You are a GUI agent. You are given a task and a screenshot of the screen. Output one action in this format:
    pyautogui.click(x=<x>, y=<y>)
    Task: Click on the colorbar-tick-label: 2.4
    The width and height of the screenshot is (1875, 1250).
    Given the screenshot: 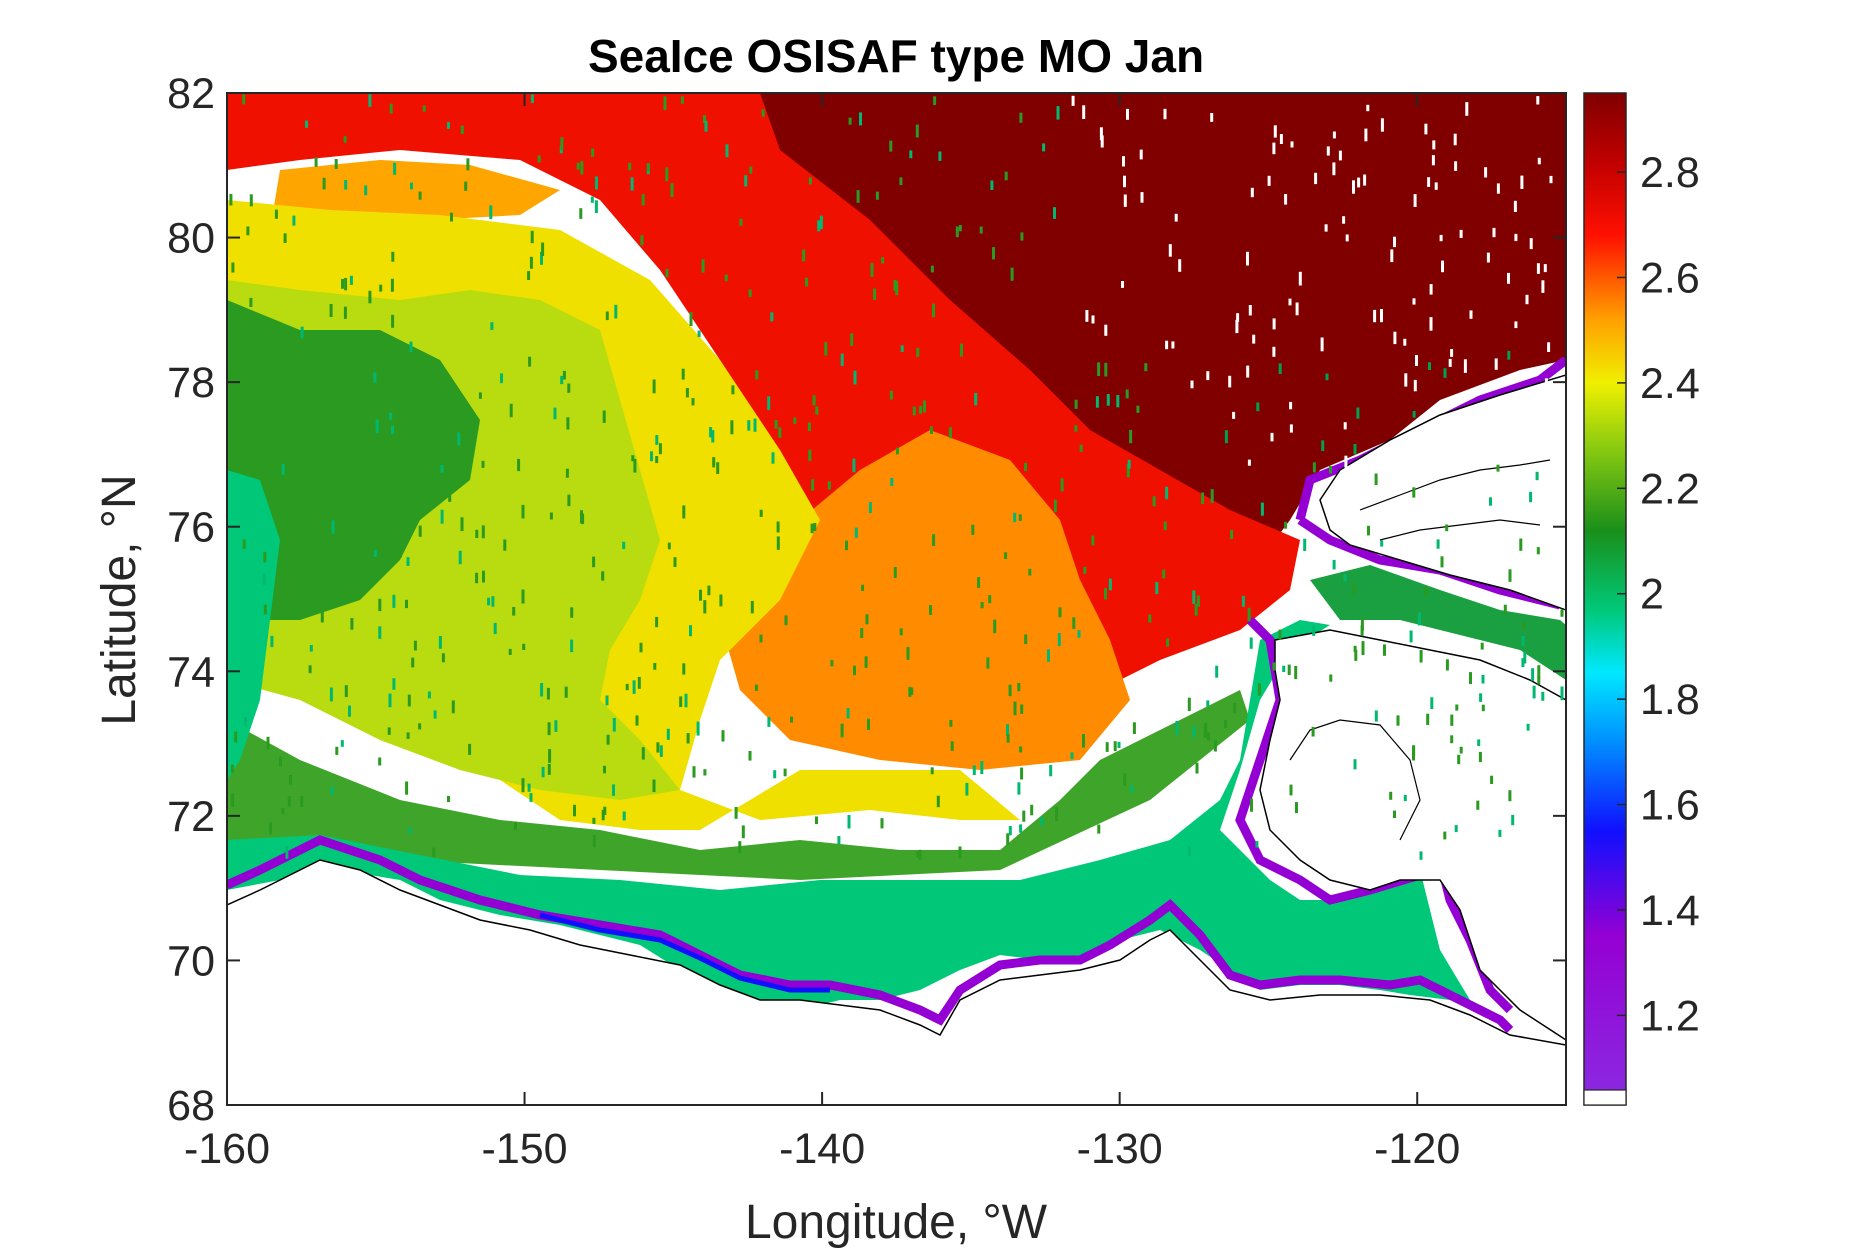 What is the action you would take?
    pyautogui.click(x=1670, y=384)
    